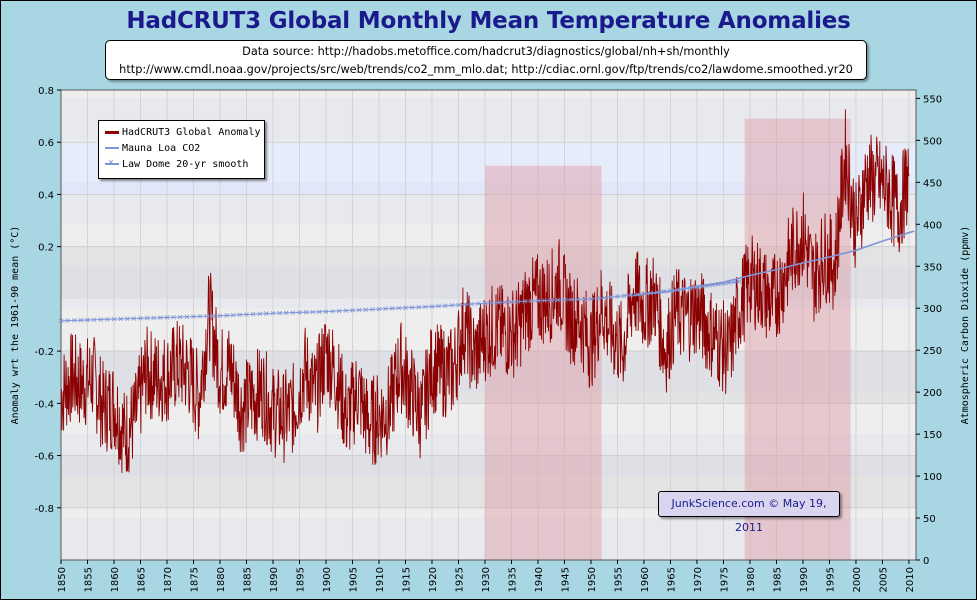  I want to click on x-tick-label: 1875, so click(194, 579).